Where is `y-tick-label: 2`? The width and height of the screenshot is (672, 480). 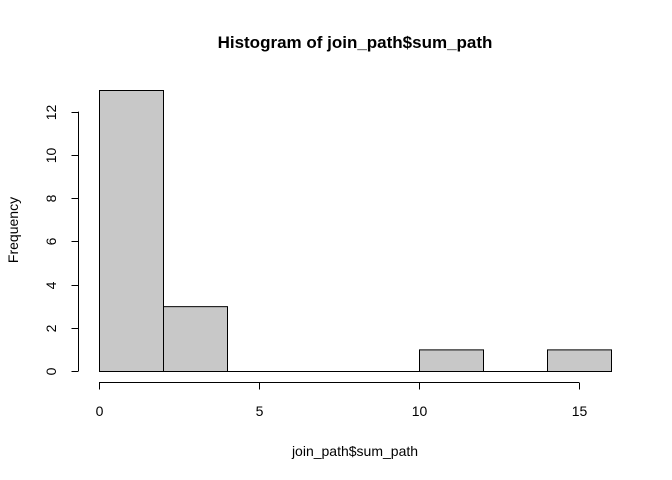 y-tick-label: 2 is located at coordinates (51, 328).